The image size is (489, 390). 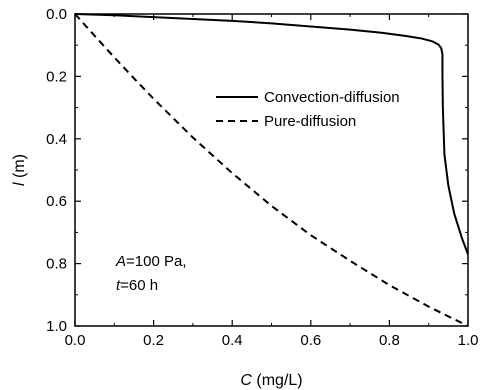 I want to click on y-axis-title: l (m), so click(x=19, y=170).